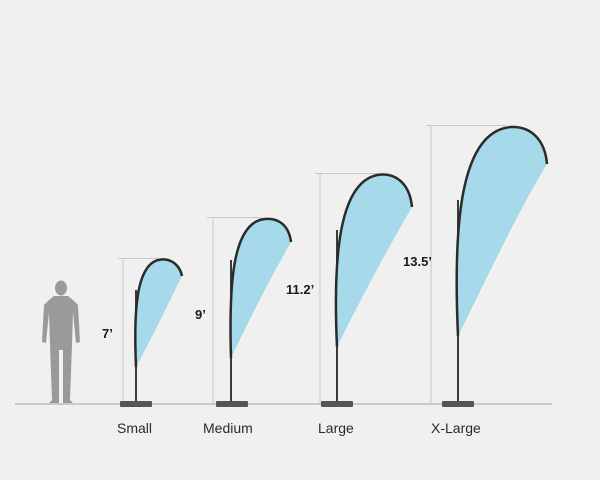  I want to click on height-label-large: 11.2’, so click(300, 289).